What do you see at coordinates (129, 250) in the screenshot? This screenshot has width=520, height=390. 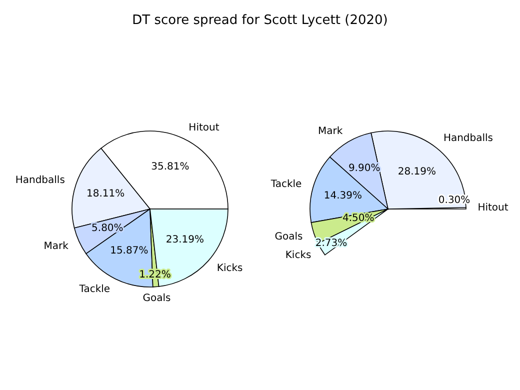 I see `data-label: 15.87%` at bounding box center [129, 250].